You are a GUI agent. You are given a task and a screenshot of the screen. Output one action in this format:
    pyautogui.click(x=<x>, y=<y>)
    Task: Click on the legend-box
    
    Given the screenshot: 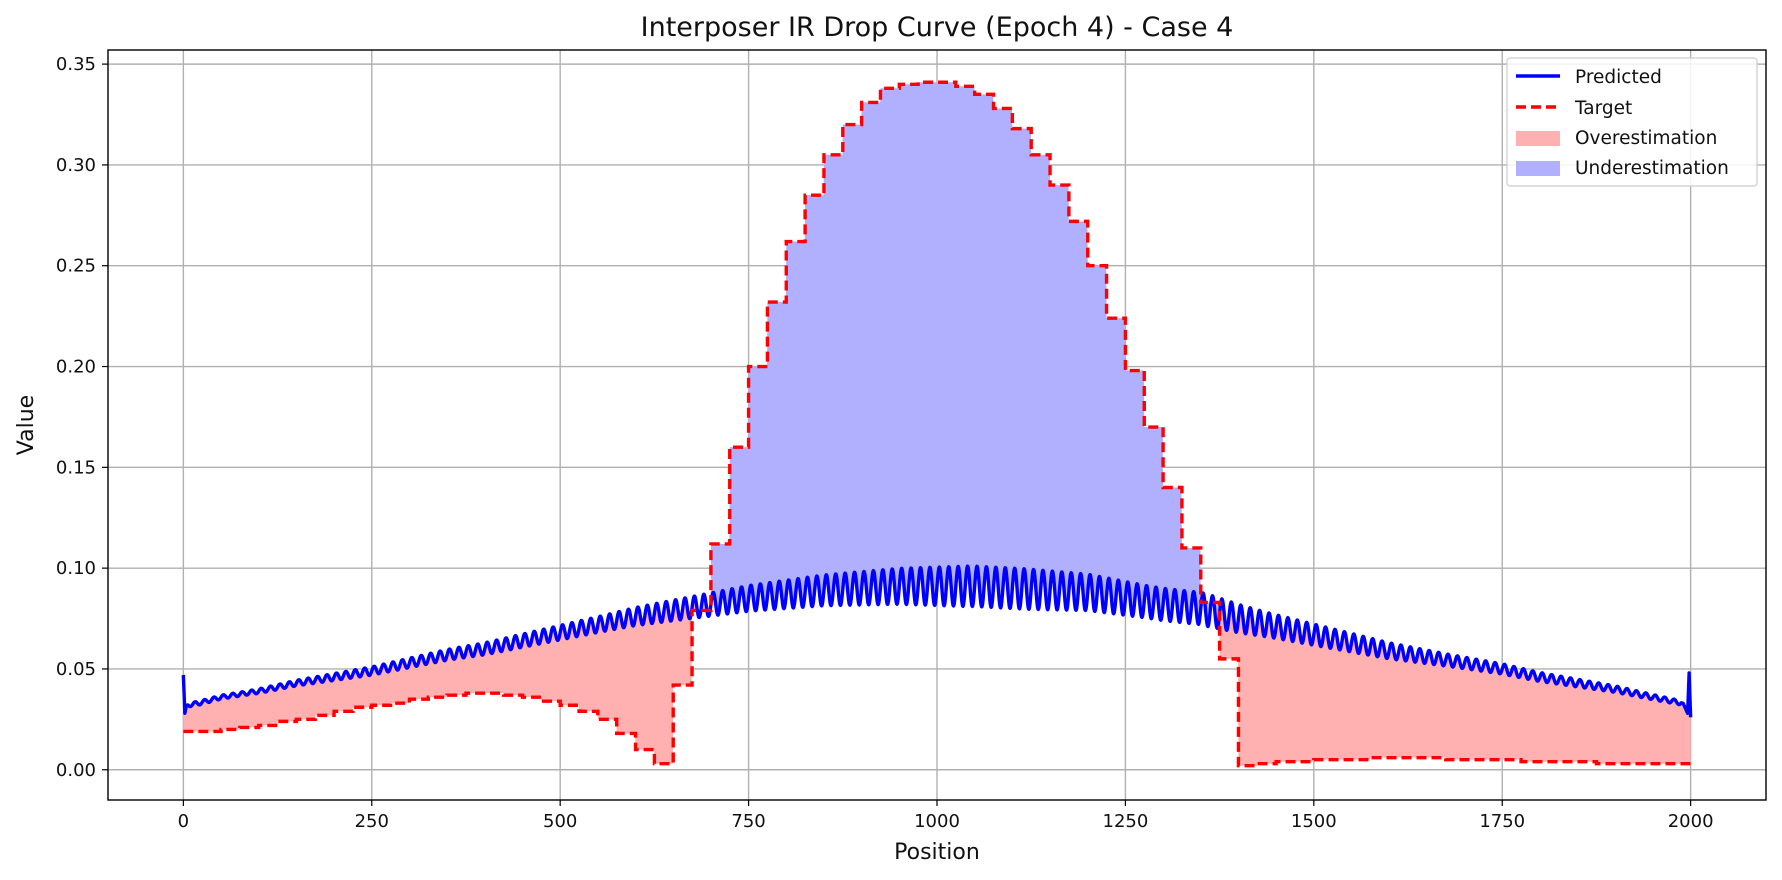 What is the action you would take?
    pyautogui.click(x=1632, y=122)
    